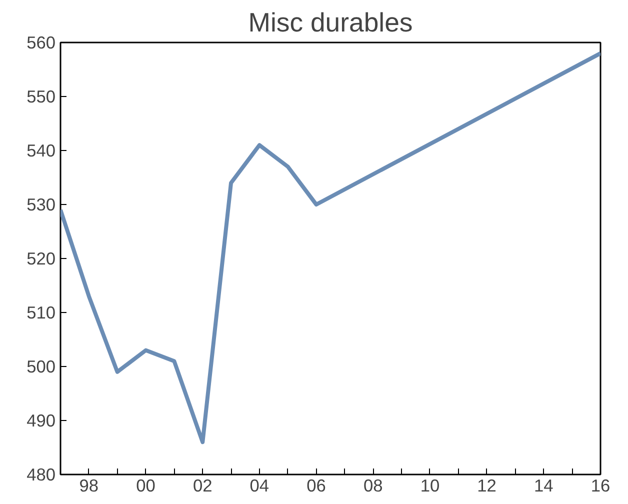  What do you see at coordinates (41, 312) in the screenshot?
I see `y-tick-label: 510` at bounding box center [41, 312].